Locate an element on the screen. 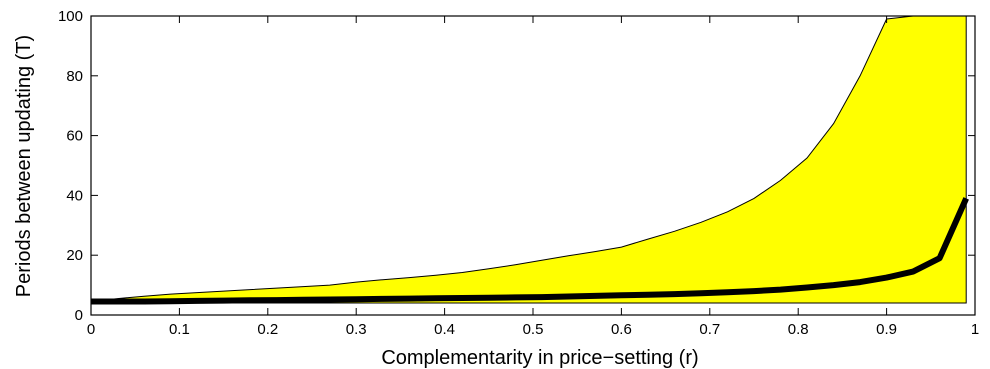  x-tick-label: 0.4 is located at coordinates (444, 329).